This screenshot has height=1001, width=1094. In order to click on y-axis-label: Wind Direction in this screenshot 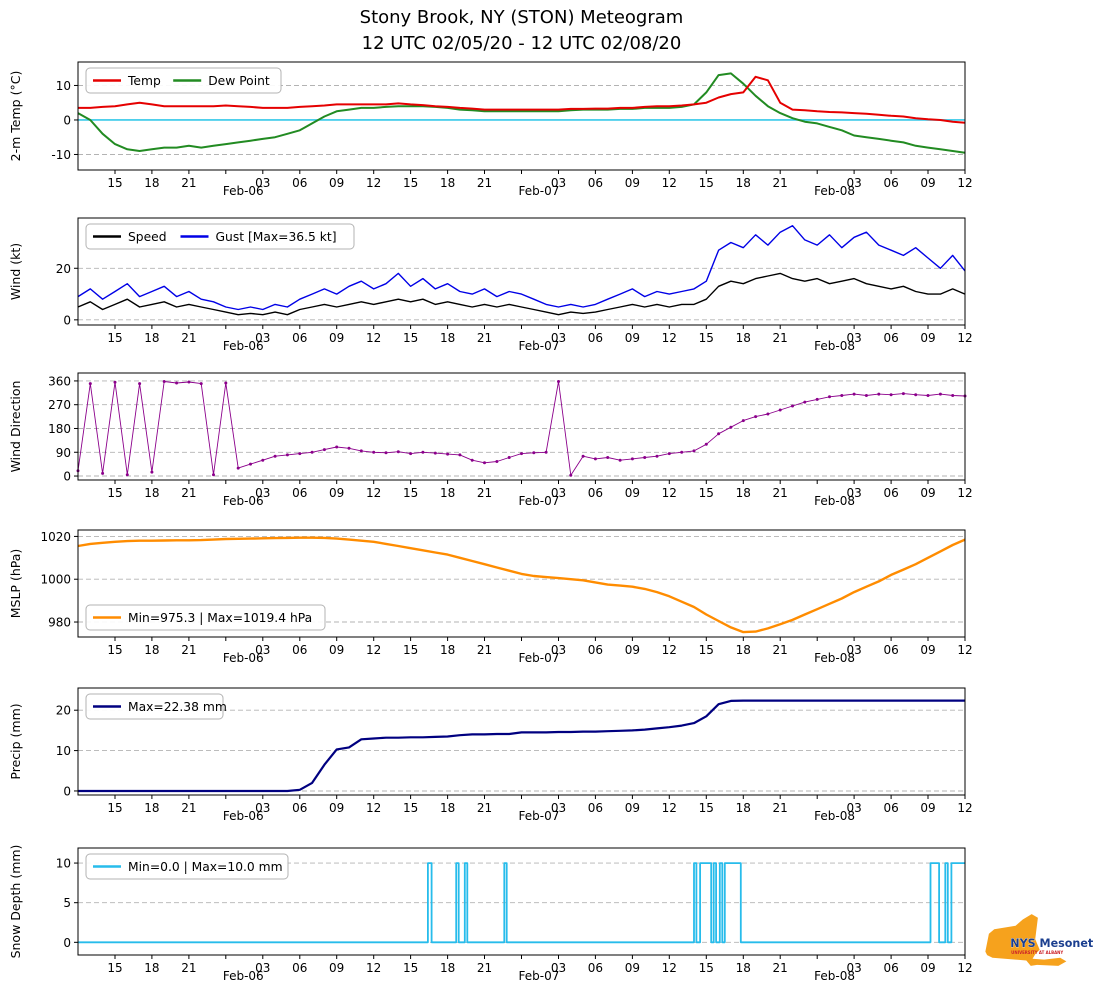, I will do `click(15, 427)`.